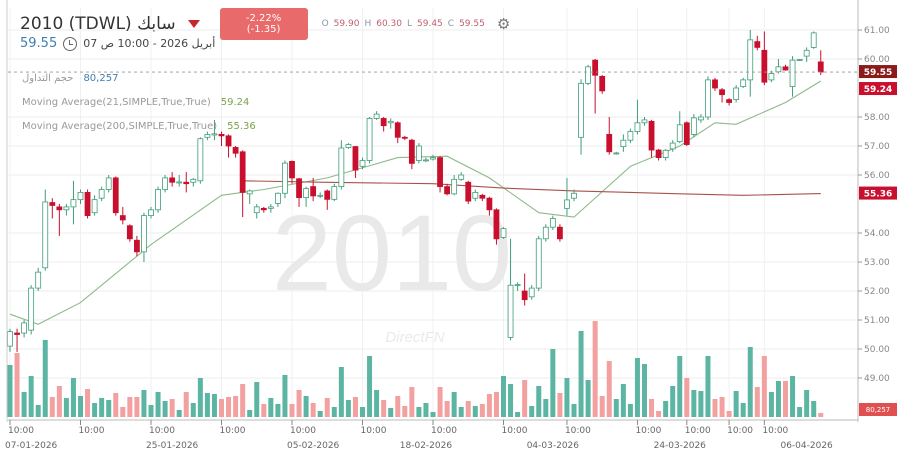 Image resolution: width=900 pixels, height=450 pixels. I want to click on clock-icon, so click(70, 43).